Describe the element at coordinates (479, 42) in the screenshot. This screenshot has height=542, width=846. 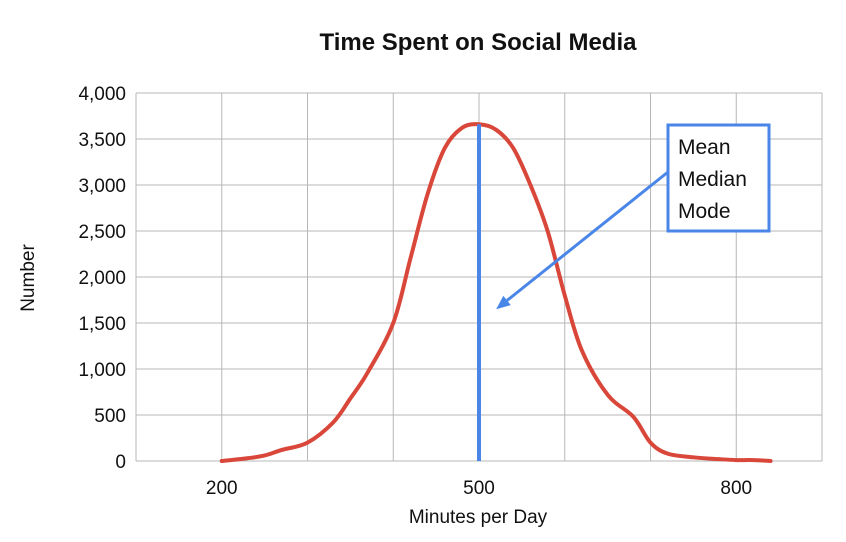
I see `chart-title: Time Spent on Social Media` at that location.